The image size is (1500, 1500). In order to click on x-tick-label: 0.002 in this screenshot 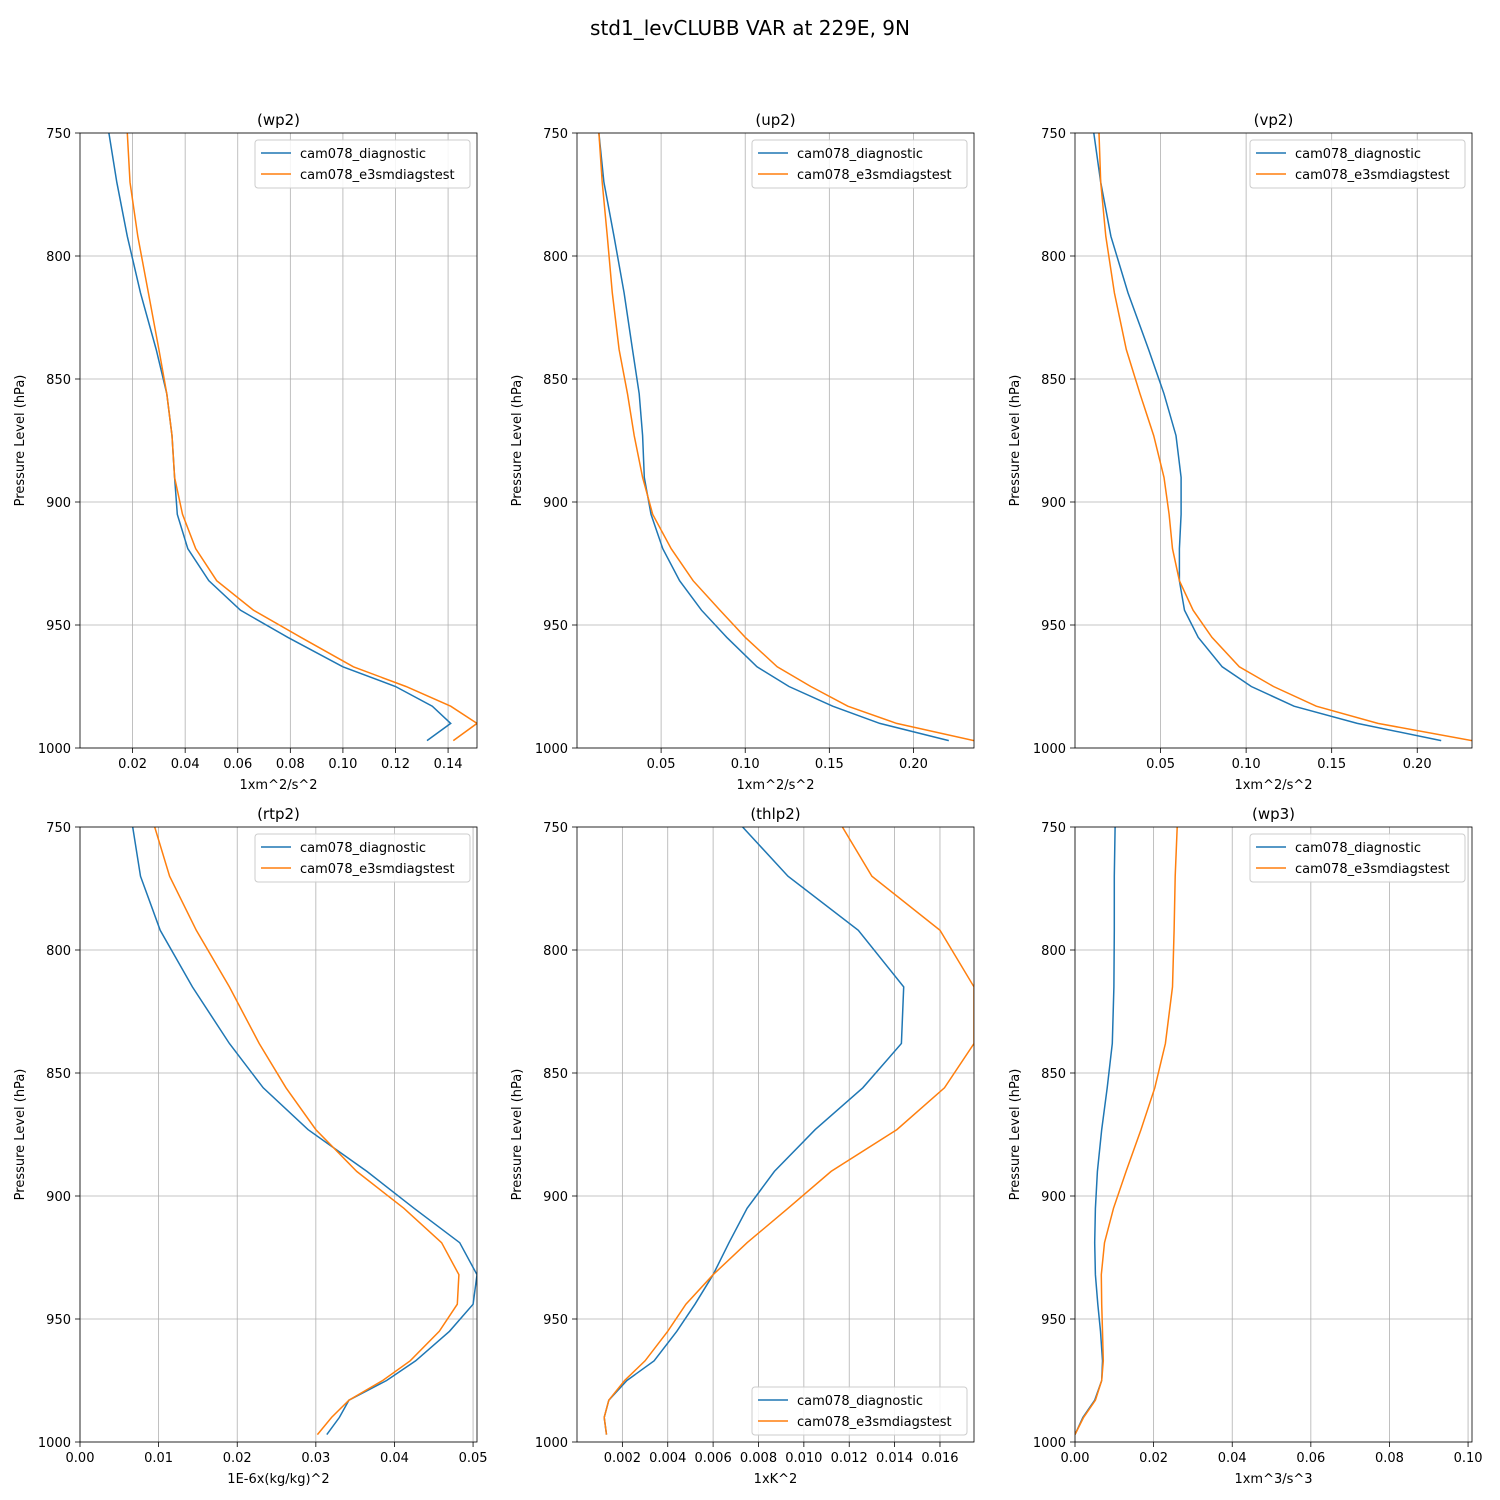, I will do `click(622, 1458)`.